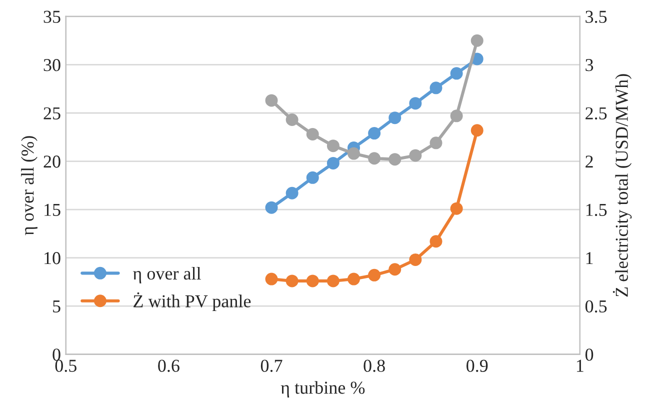  I want to click on y2-tick-label: 3, so click(590, 65).